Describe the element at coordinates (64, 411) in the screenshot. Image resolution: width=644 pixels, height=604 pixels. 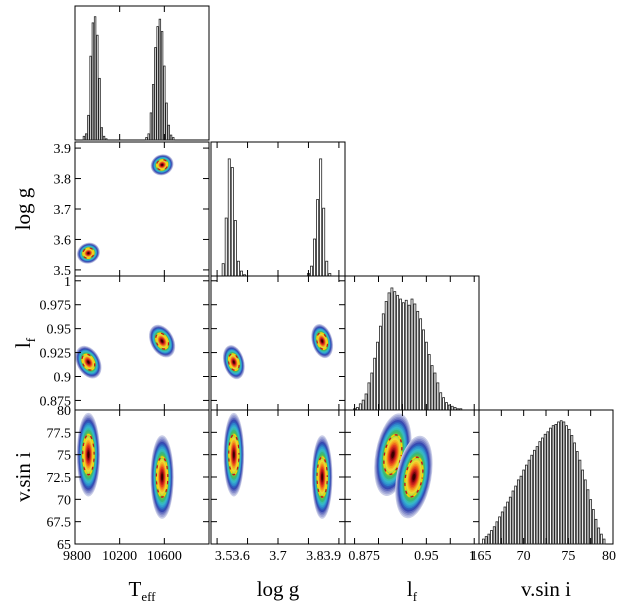
I see `y-tick-label: 80` at that location.